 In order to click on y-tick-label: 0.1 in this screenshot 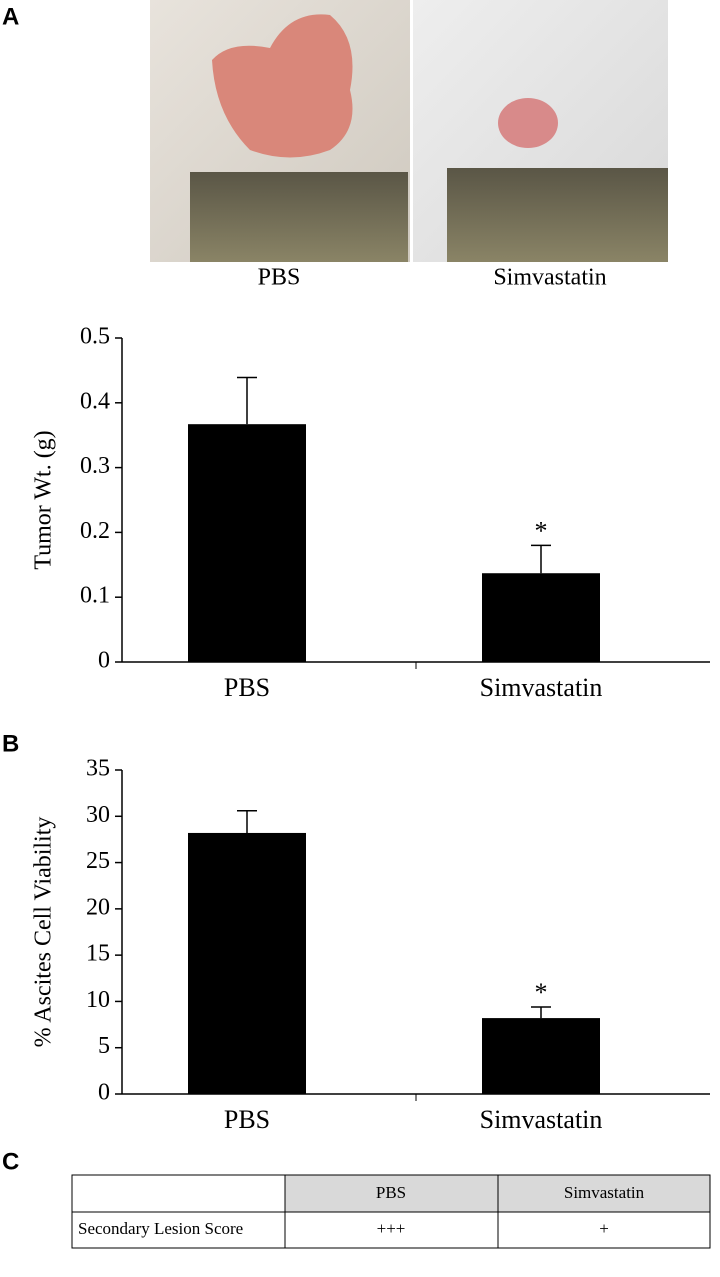, I will do `click(95, 596)`.